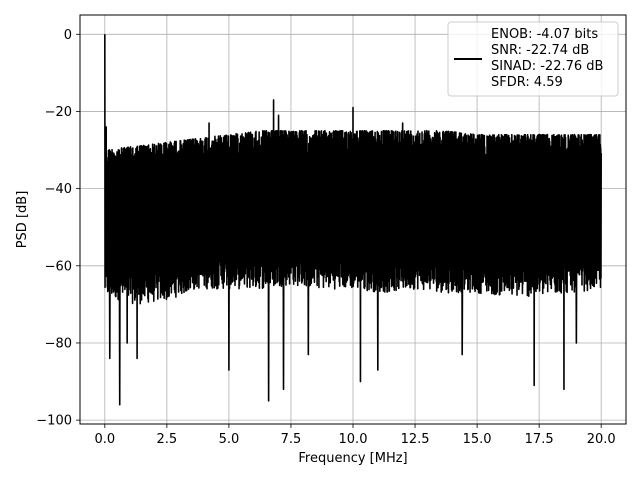  What do you see at coordinates (68, 35) in the screenshot?
I see `y-tick-label: 0` at bounding box center [68, 35].